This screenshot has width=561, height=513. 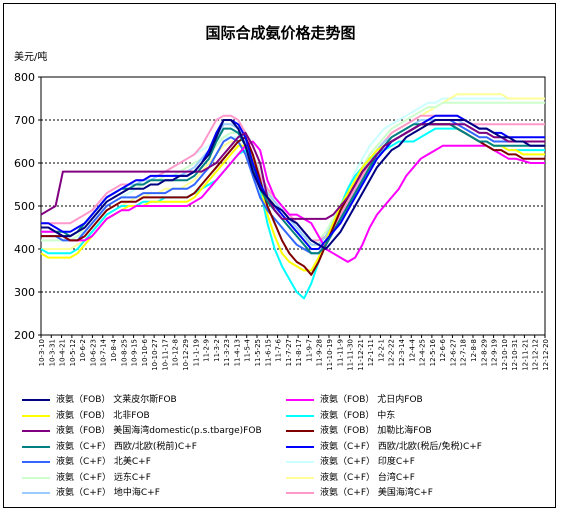 What do you see at coordinates (104, 352) in the screenshot?
I see `x-tick-label: 10-7-14` at bounding box center [104, 352].